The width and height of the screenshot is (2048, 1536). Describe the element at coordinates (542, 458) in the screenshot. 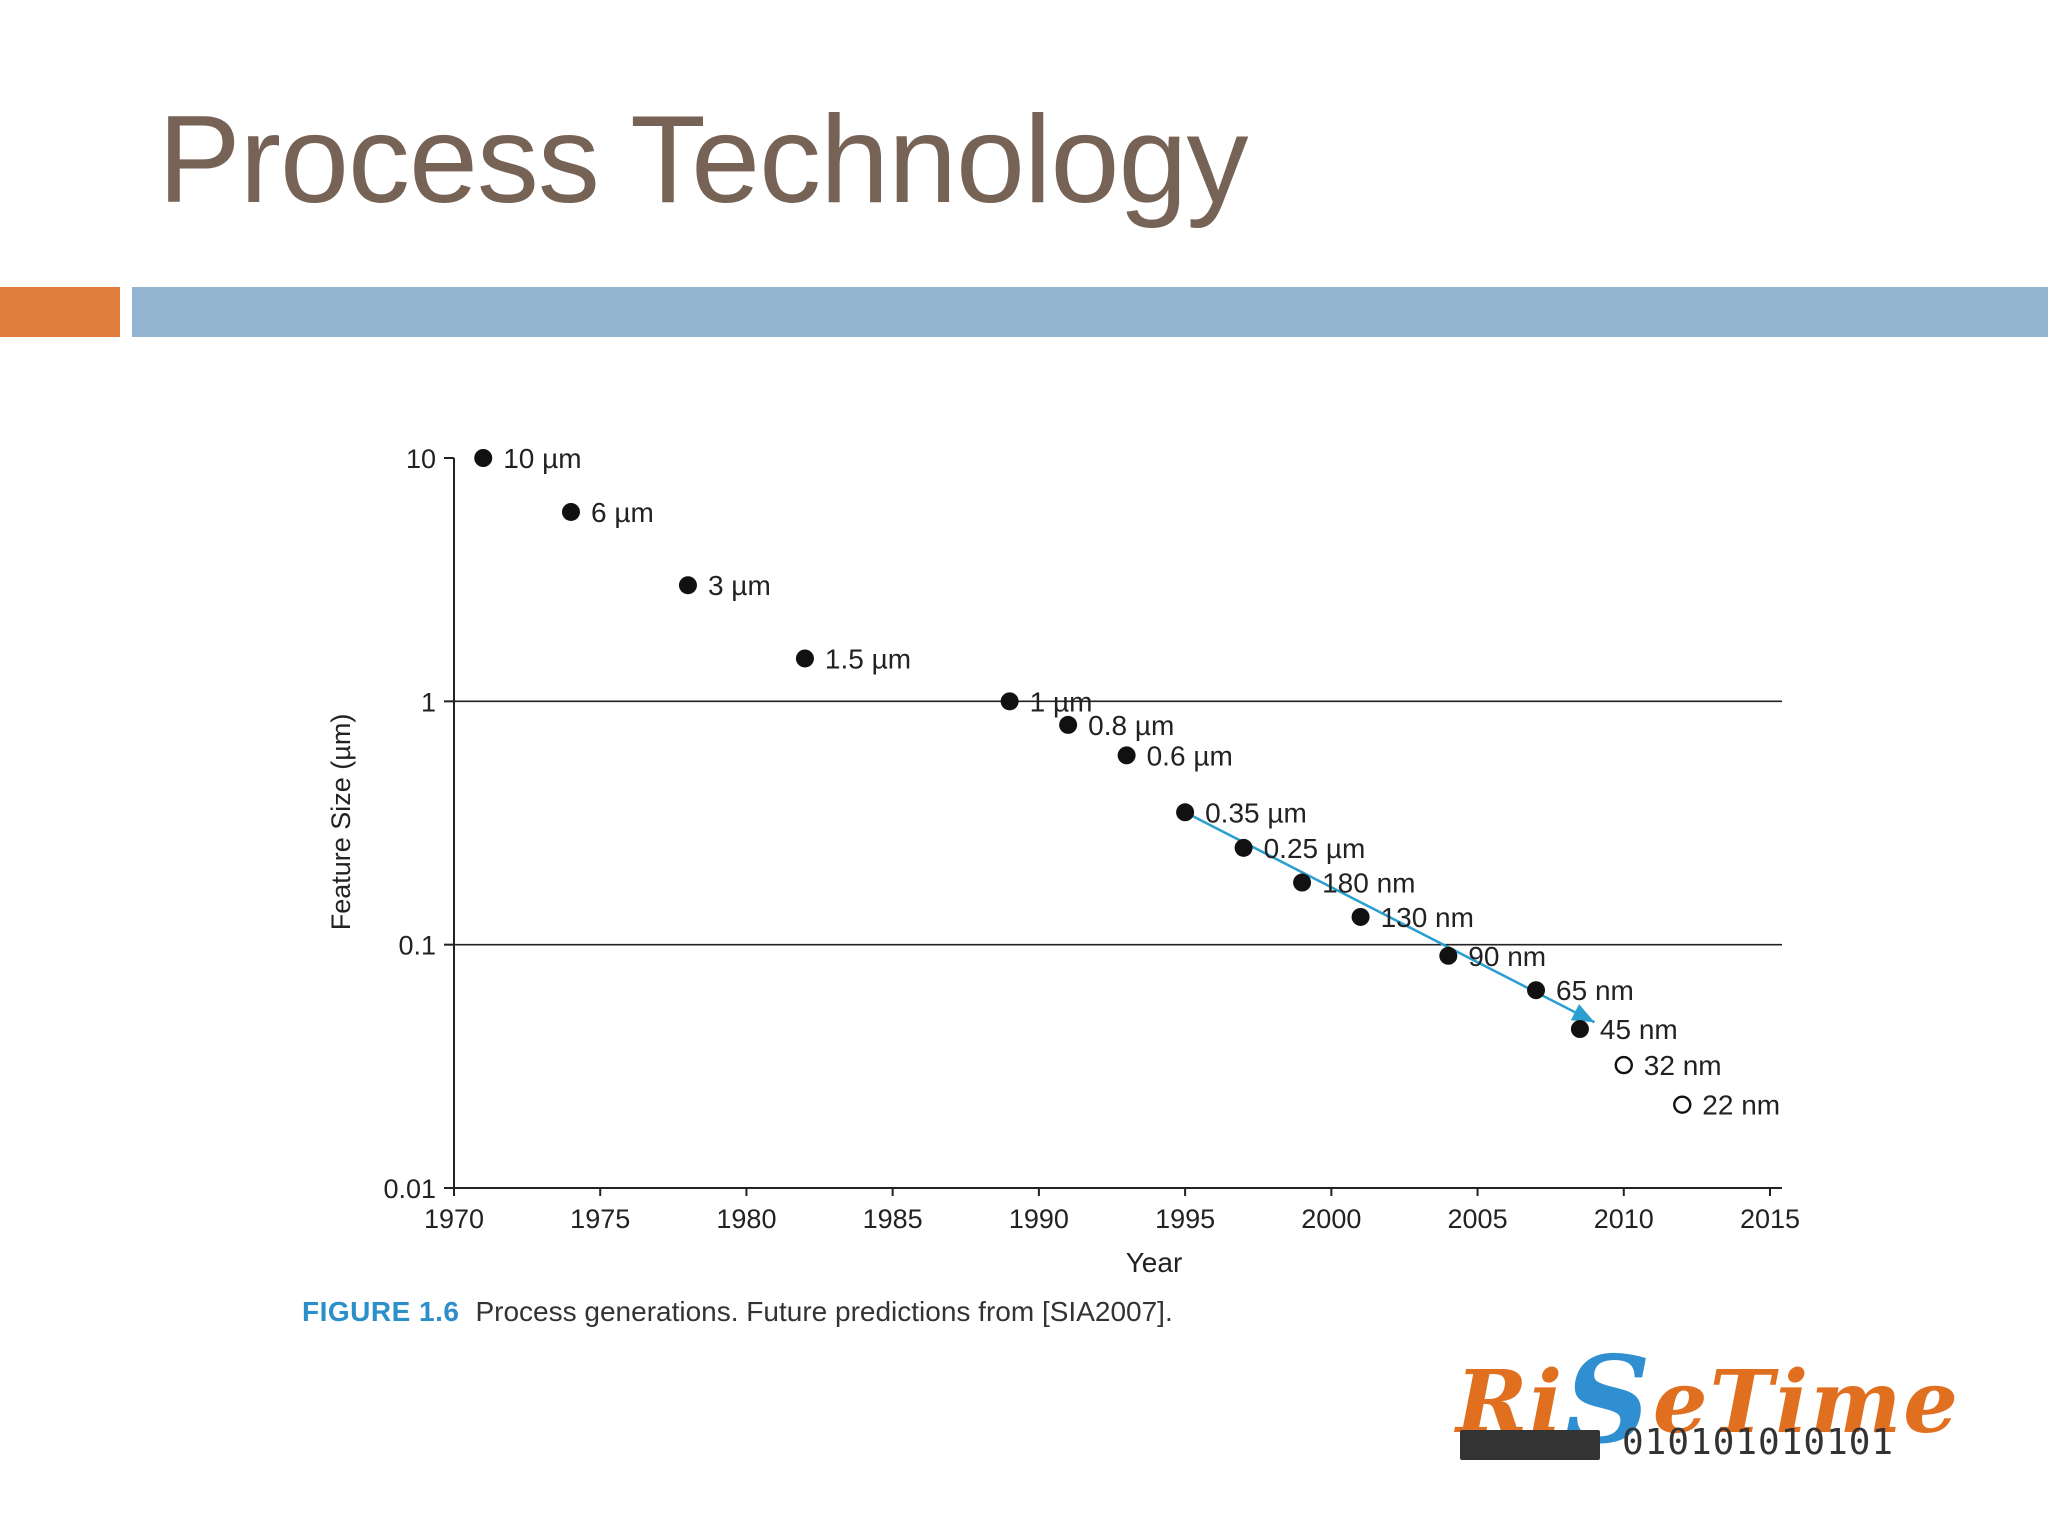

I see `data-label: 10 µm` at that location.